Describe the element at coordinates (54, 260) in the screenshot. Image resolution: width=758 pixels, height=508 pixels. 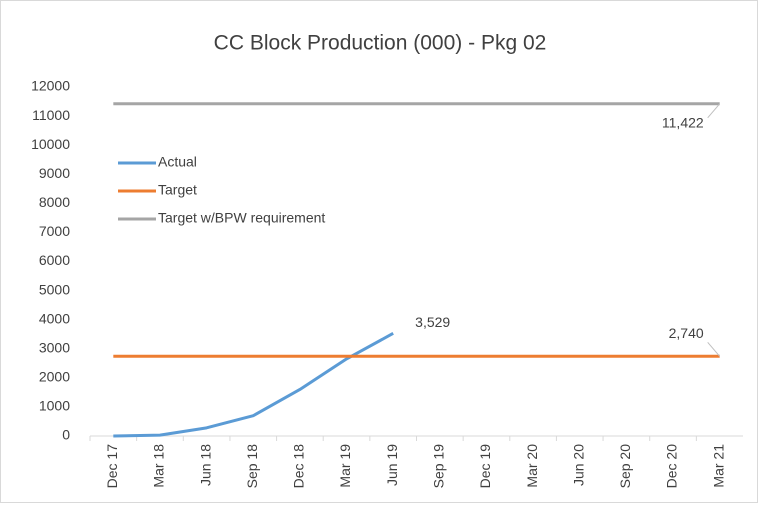
I see `y-tick-label: 6000` at that location.